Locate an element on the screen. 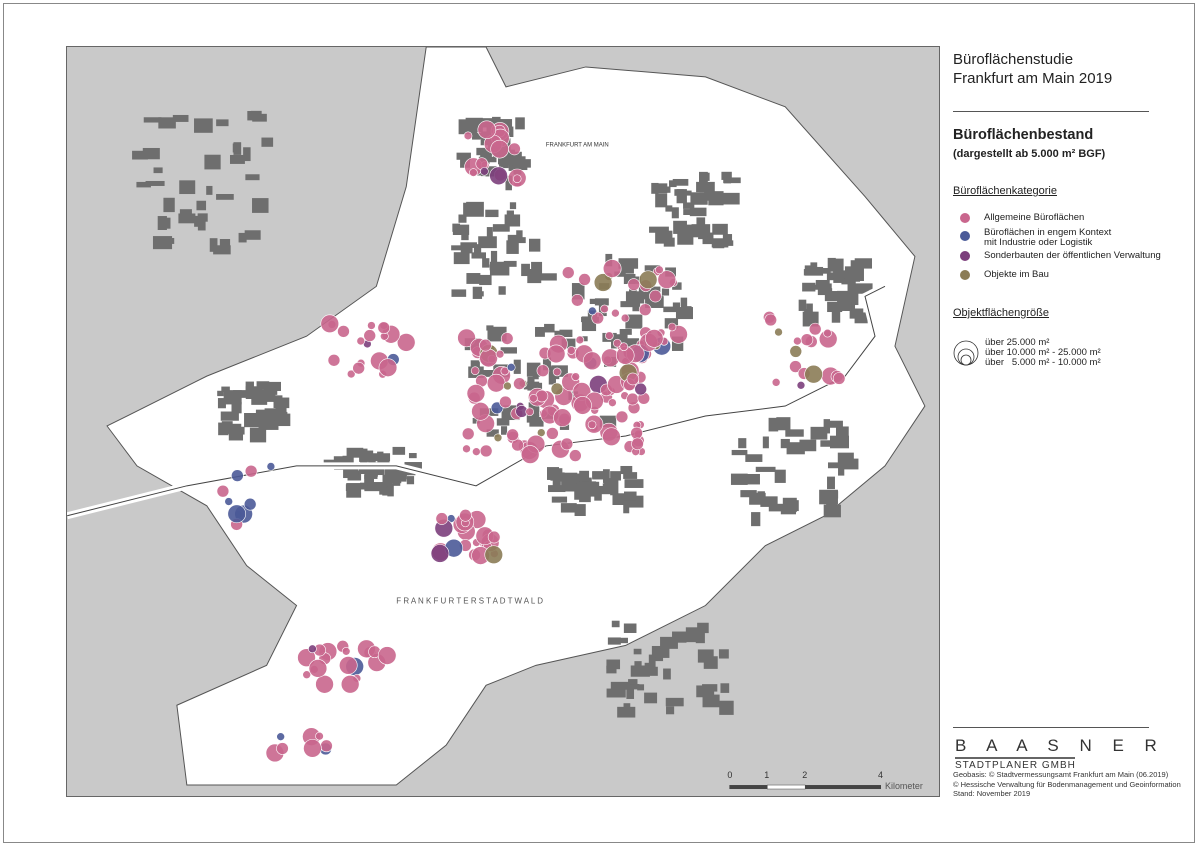  blue-dot-icon is located at coordinates (965, 236).